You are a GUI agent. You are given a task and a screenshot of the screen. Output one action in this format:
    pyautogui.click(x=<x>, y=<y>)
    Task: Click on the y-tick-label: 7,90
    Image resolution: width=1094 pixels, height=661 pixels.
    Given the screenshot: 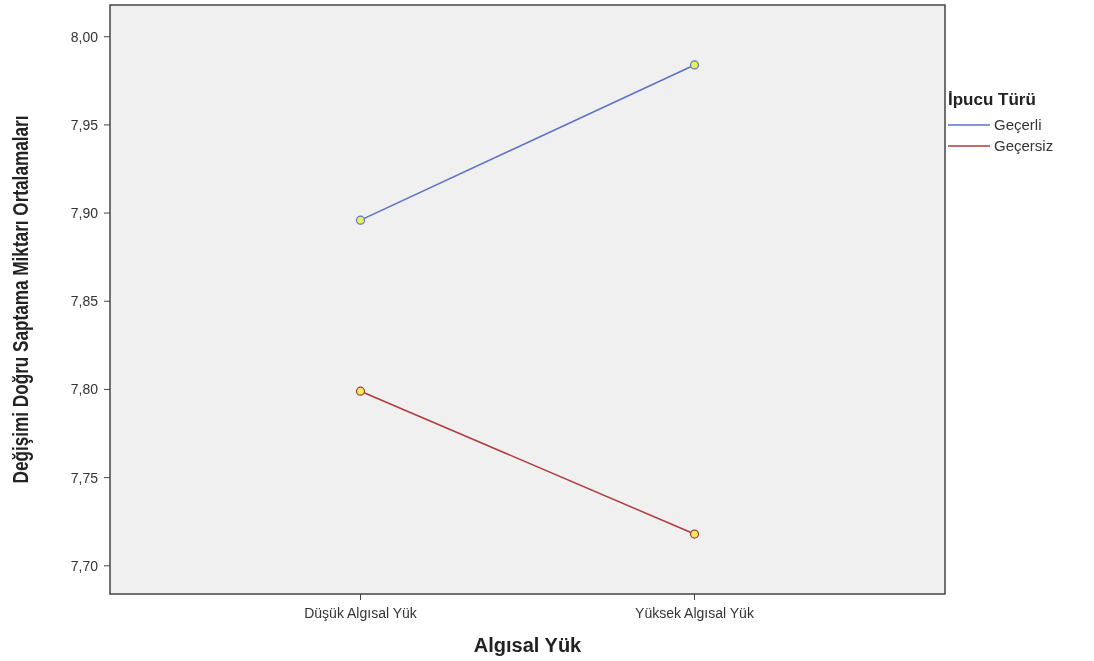 What is the action you would take?
    pyautogui.click(x=84, y=212)
    